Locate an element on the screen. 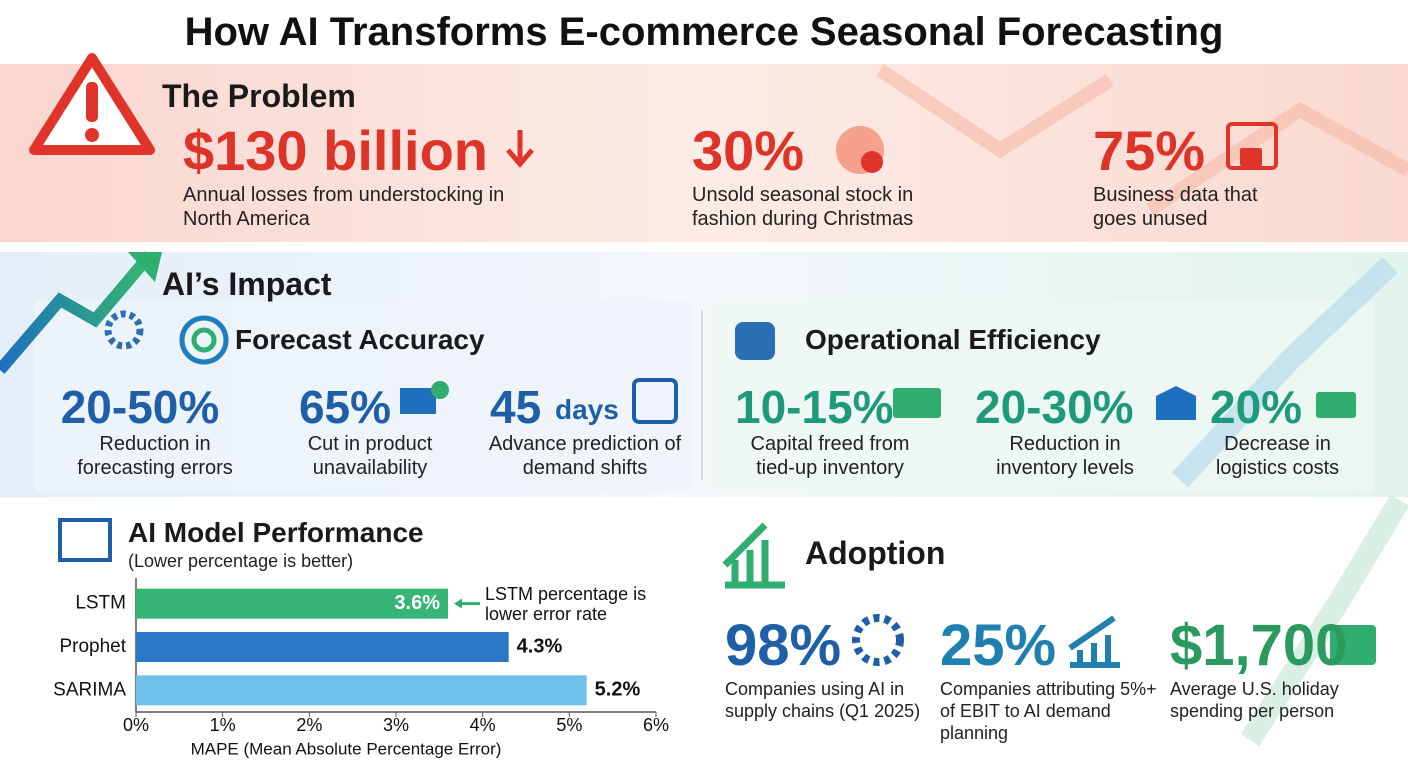 The width and height of the screenshot is (1408, 768). value-label: 5.2% is located at coordinates (618, 690).